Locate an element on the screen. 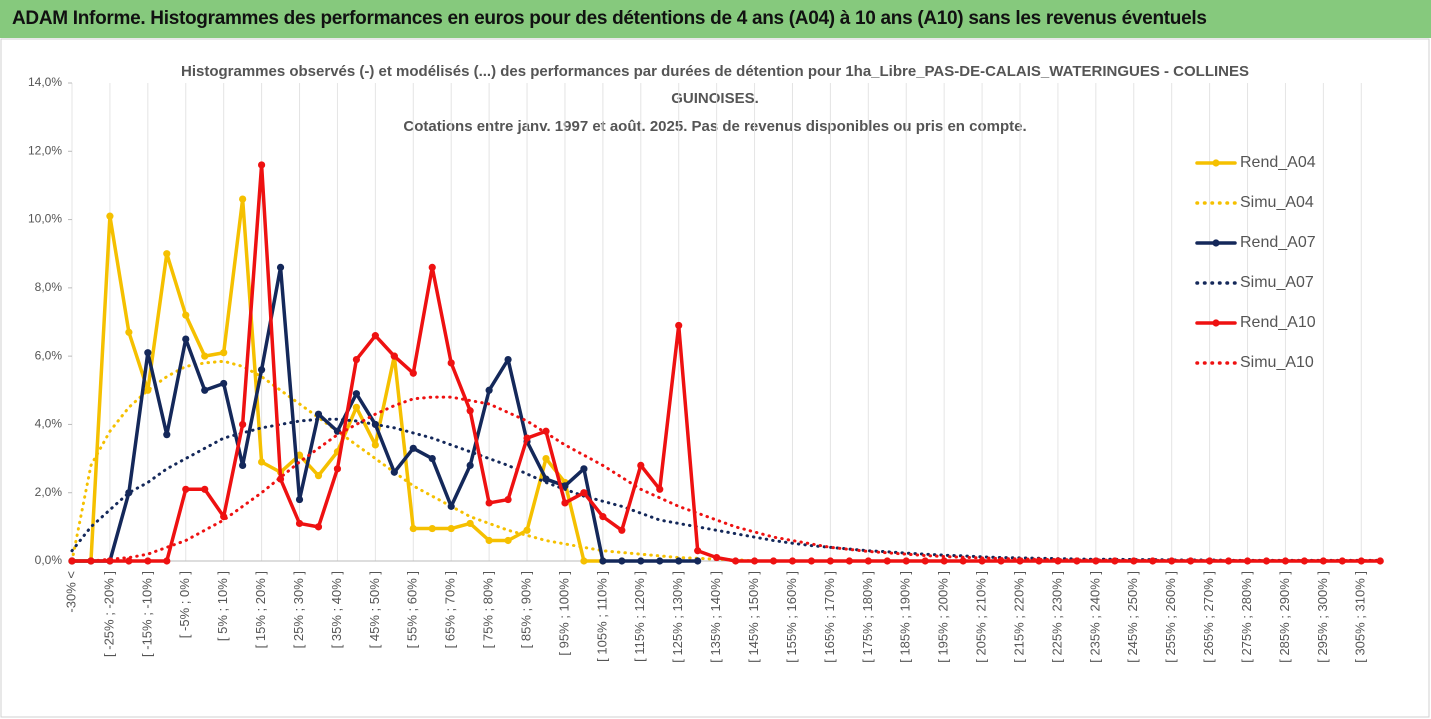  x-tick-label: [ 245% ; 250% ] is located at coordinates (1132, 617).